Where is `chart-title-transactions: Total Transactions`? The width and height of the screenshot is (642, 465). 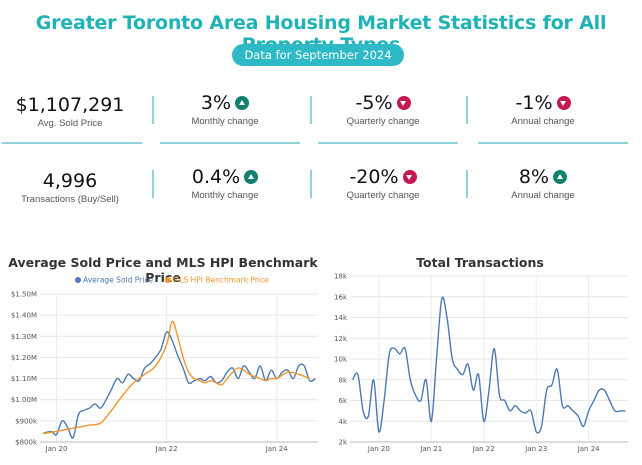 chart-title-transactions: Total Transactions is located at coordinates (480, 262).